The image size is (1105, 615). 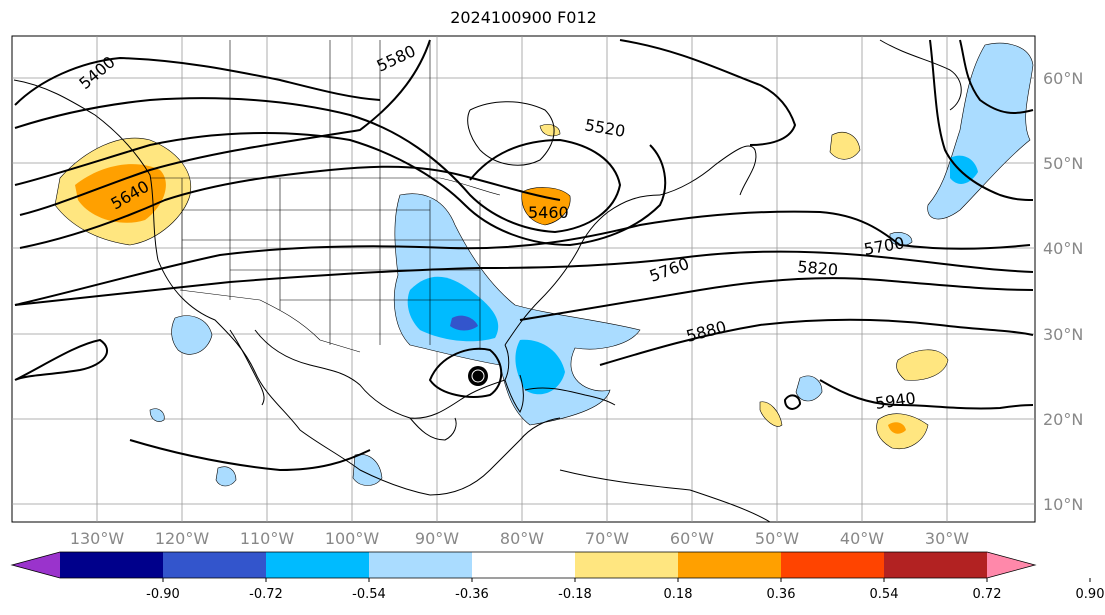 I want to click on colorbar-outline, so click(x=523, y=565).